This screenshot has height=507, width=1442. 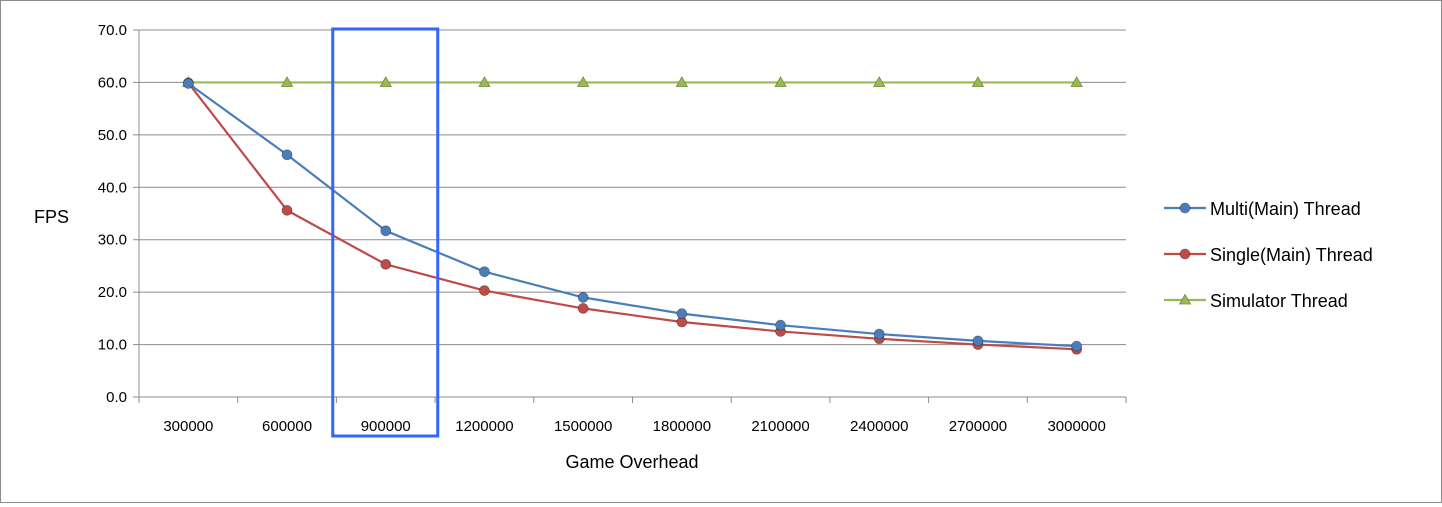 What do you see at coordinates (484, 426) in the screenshot?
I see `x-tick-label: 1200000` at bounding box center [484, 426].